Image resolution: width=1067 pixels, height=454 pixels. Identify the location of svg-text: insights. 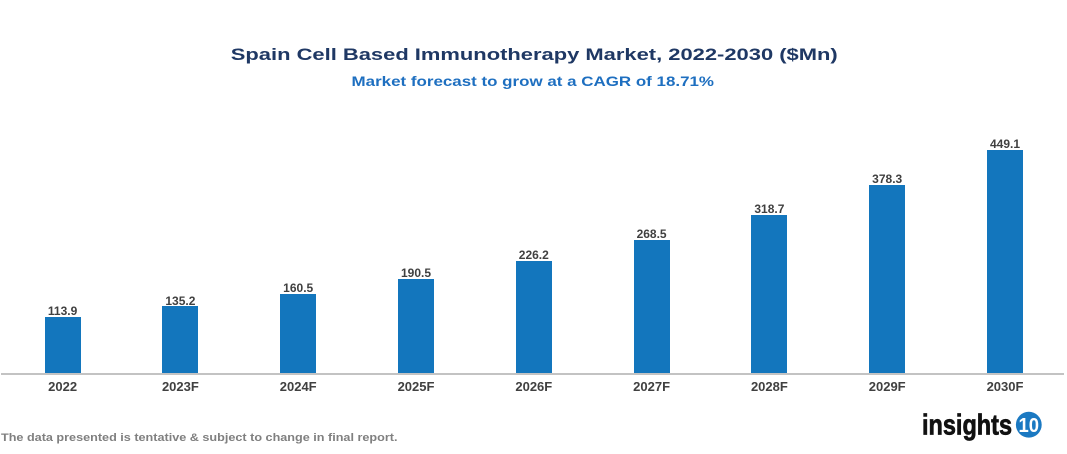
(967, 426).